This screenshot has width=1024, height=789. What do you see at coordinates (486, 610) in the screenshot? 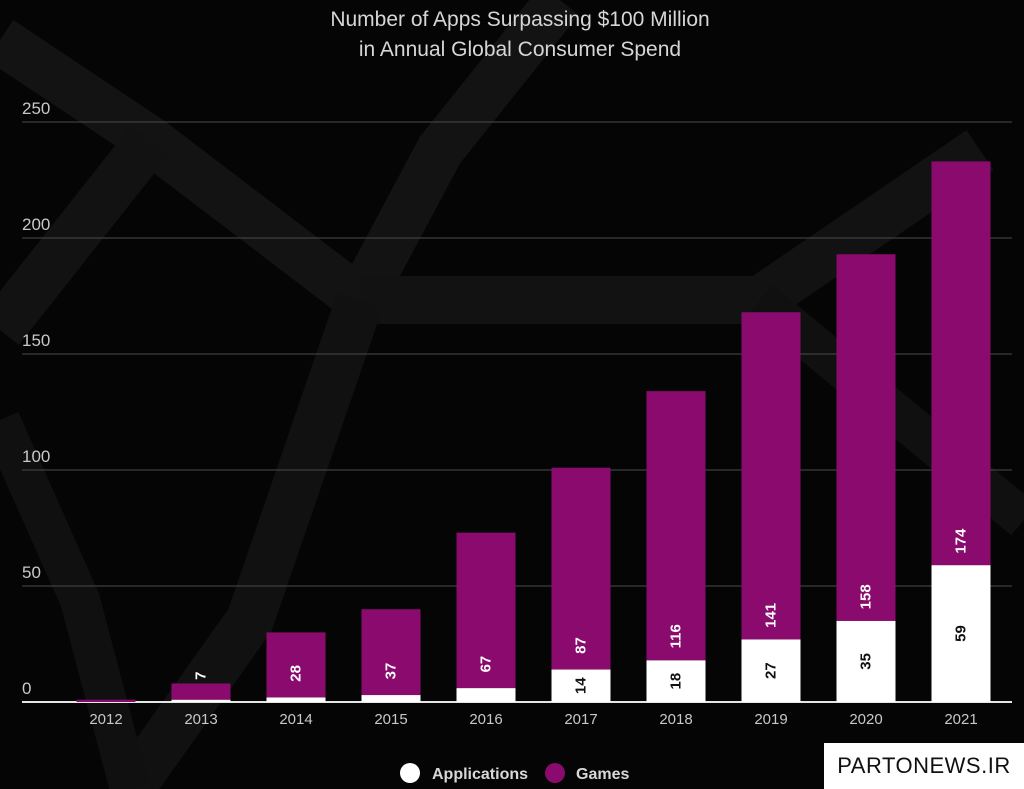
I see `bar-games-2016` at bounding box center [486, 610].